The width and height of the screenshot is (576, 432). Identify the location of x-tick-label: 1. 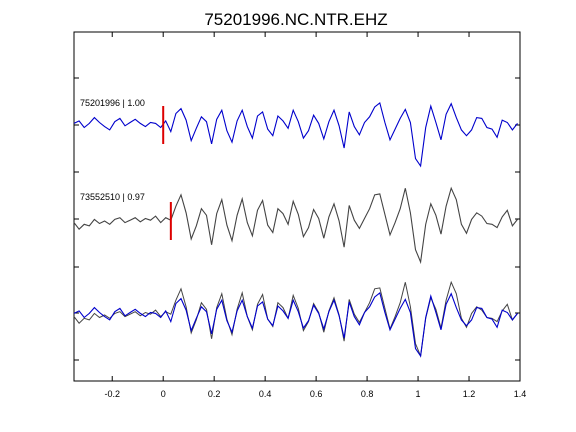
(418, 394).